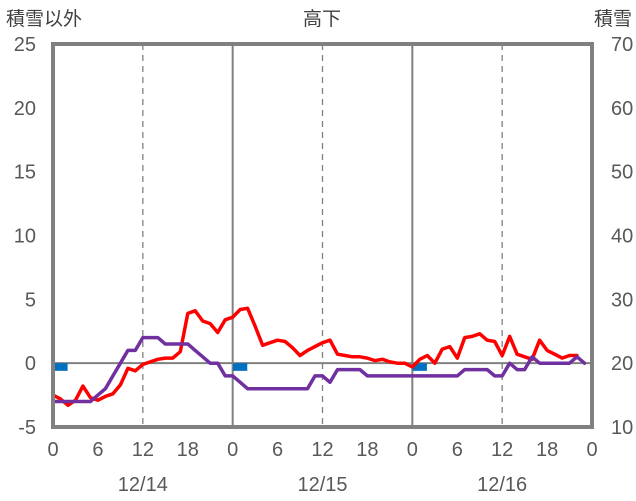 This screenshot has height=501, width=636. I want to click on date-label: 12/15, so click(322, 485).